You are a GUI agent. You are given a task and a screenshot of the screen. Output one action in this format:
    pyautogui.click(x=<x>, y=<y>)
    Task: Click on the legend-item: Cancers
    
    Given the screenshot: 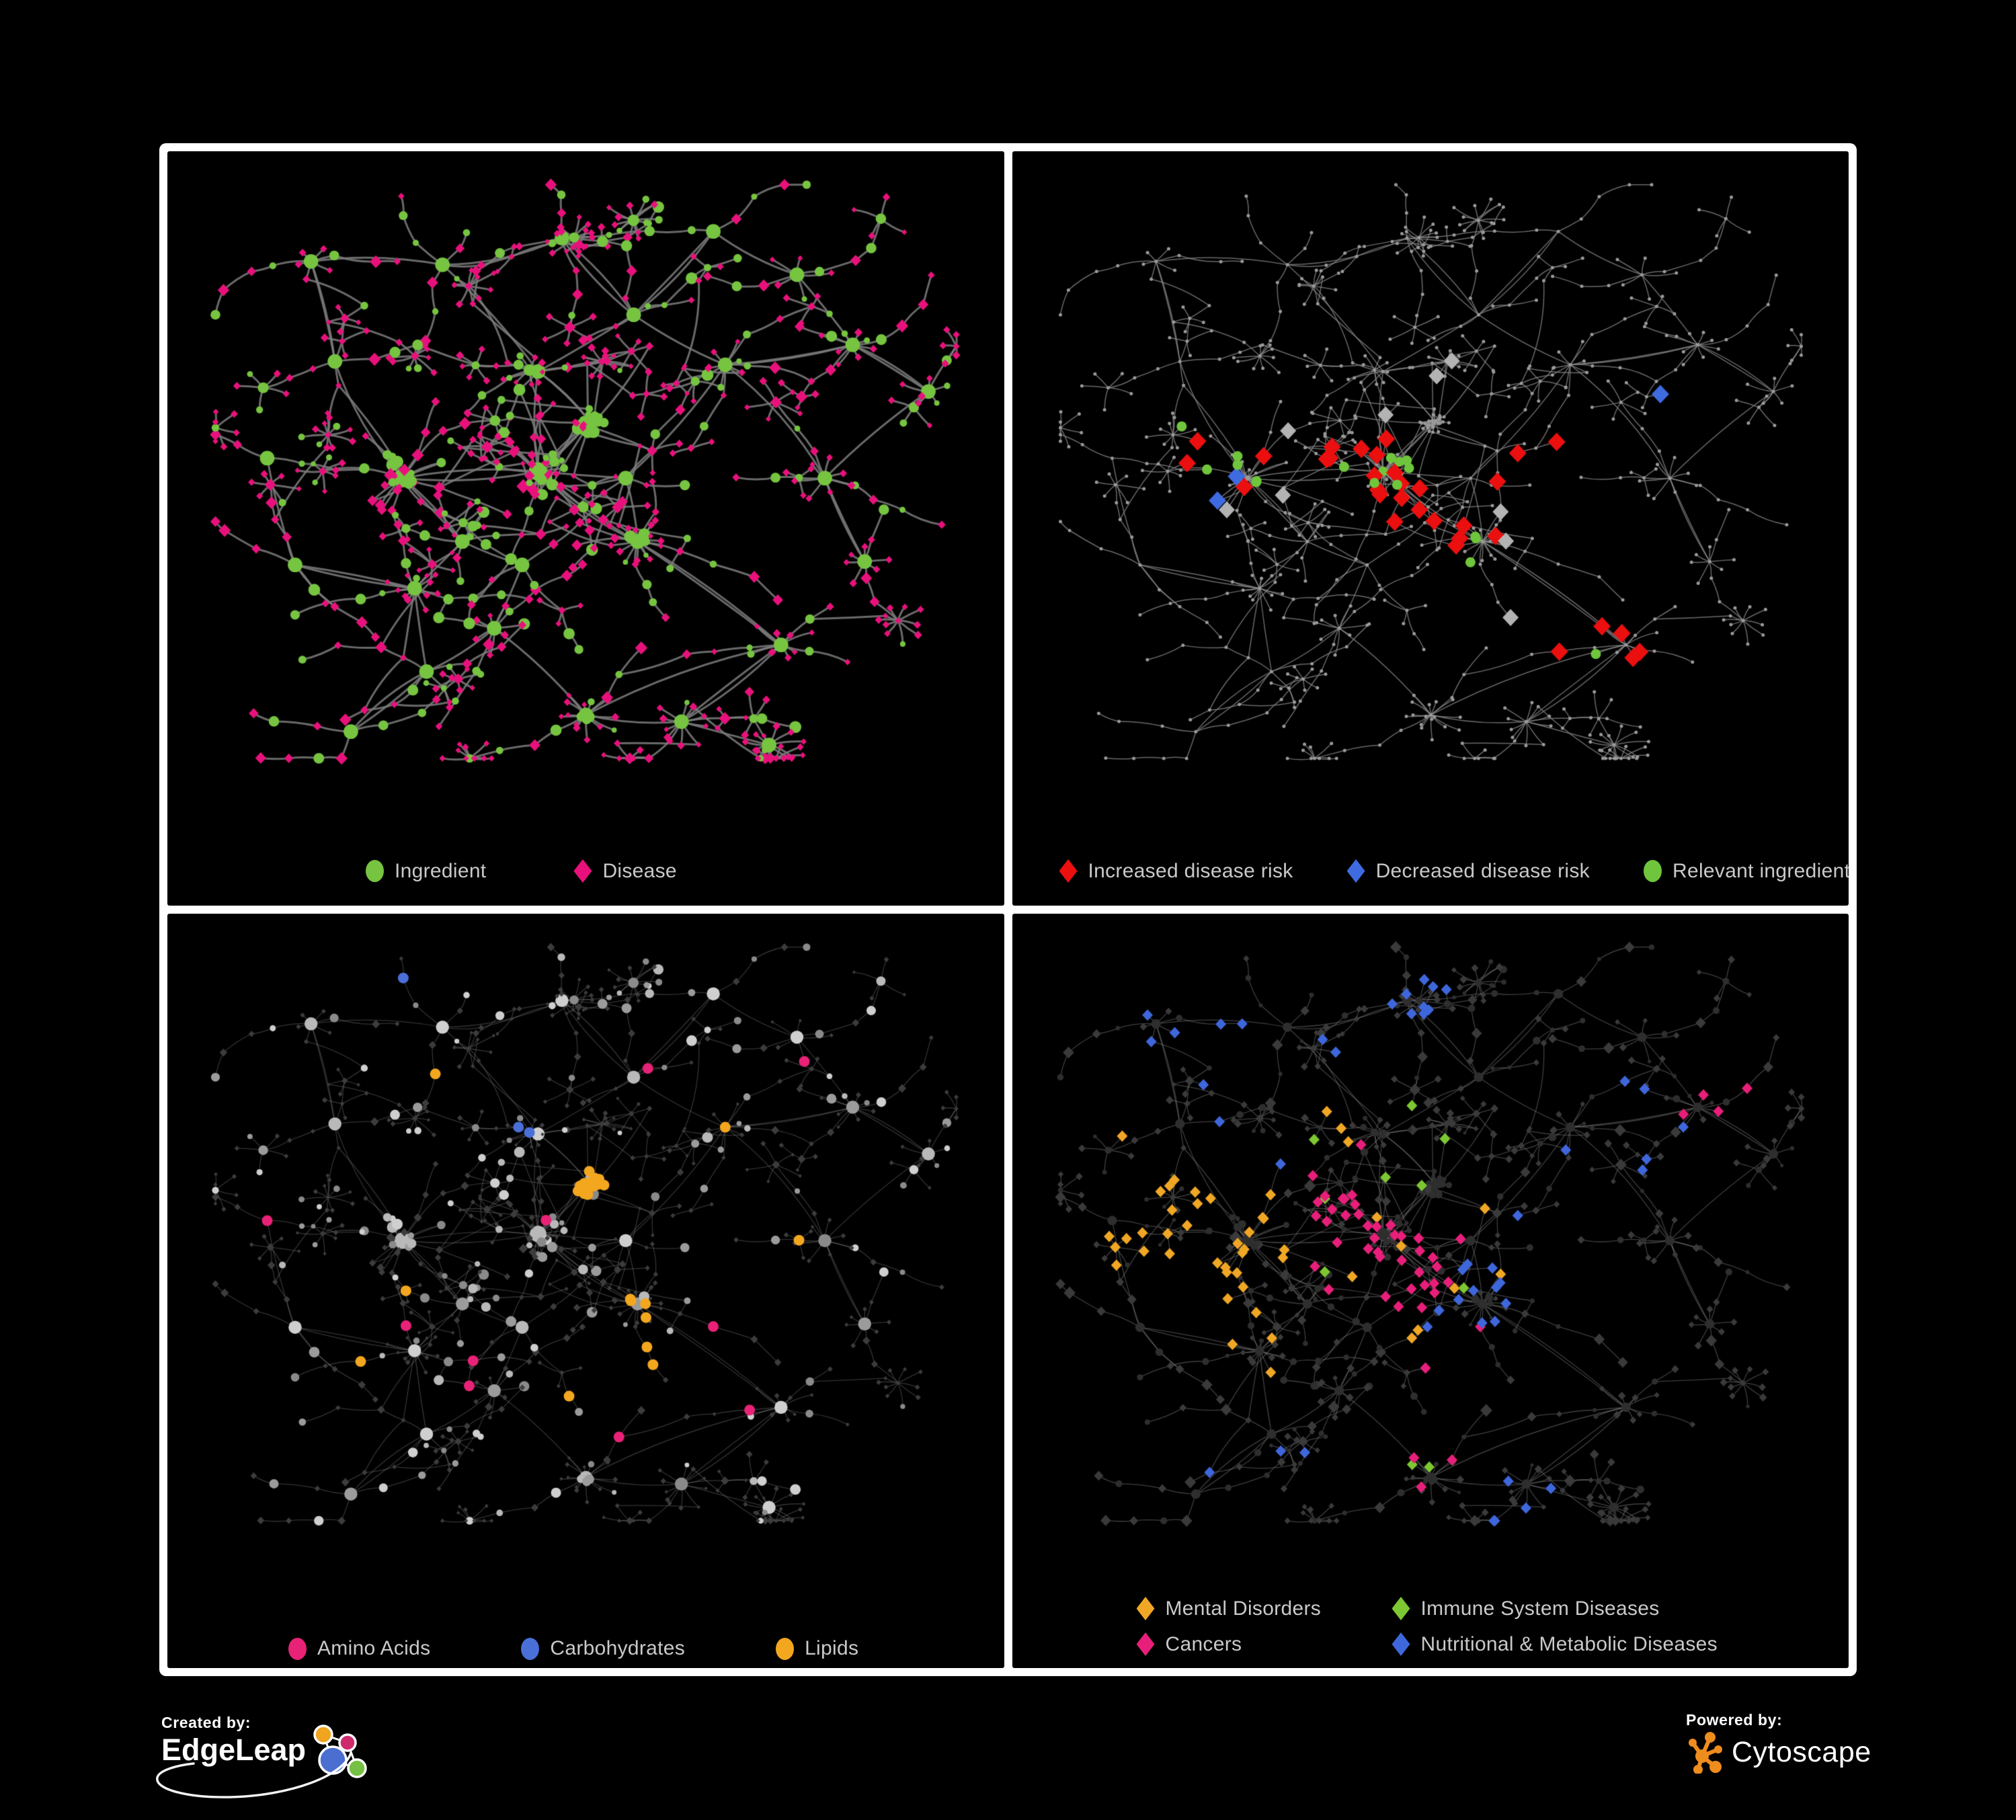 What is the action you would take?
    pyautogui.click(x=1264, y=1644)
    